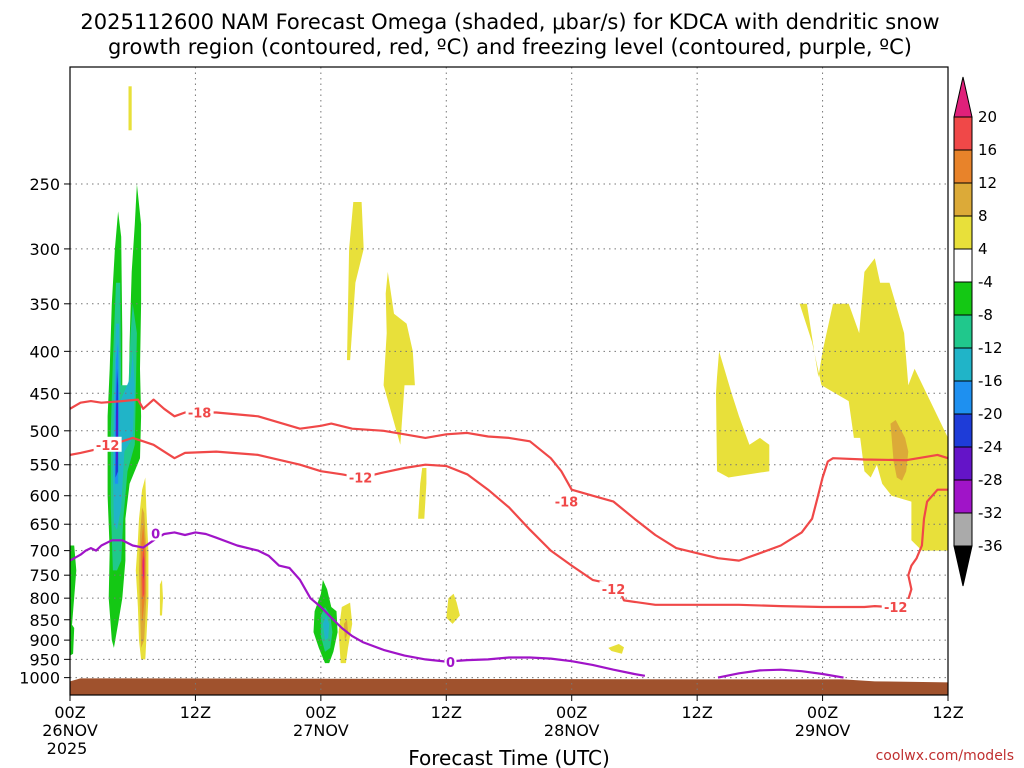 Image resolution: width=1024 pixels, height=768 pixels. What do you see at coordinates (73, 586) in the screenshot?
I see `shade-green-left` at bounding box center [73, 586].